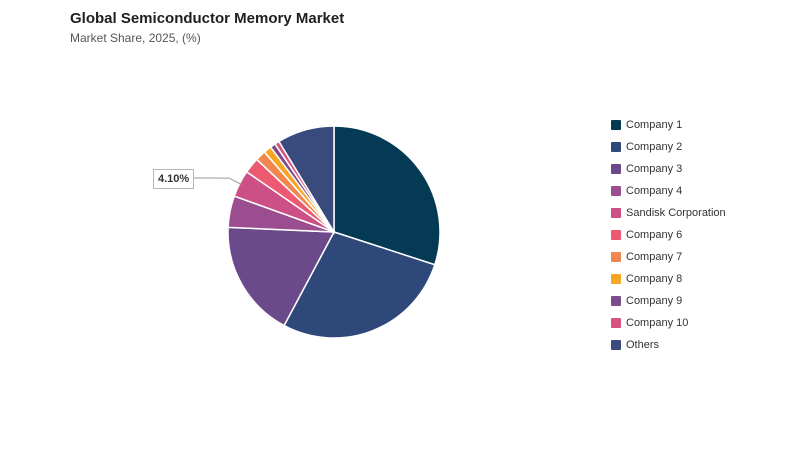  I want to click on legend-label: Company 3, so click(654, 169).